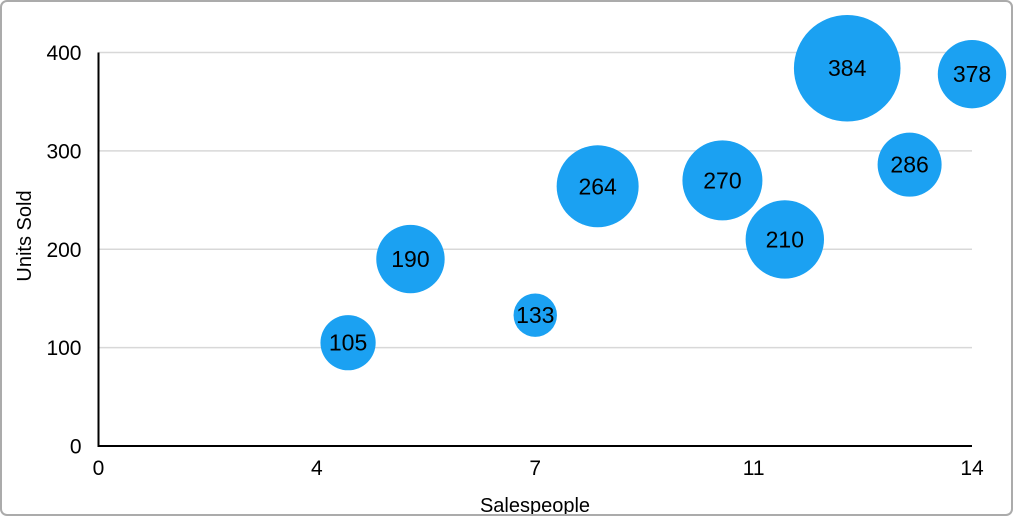 Image resolution: width=1015 pixels, height=518 pixels. I want to click on bubble-label-384: 384, so click(847, 68).